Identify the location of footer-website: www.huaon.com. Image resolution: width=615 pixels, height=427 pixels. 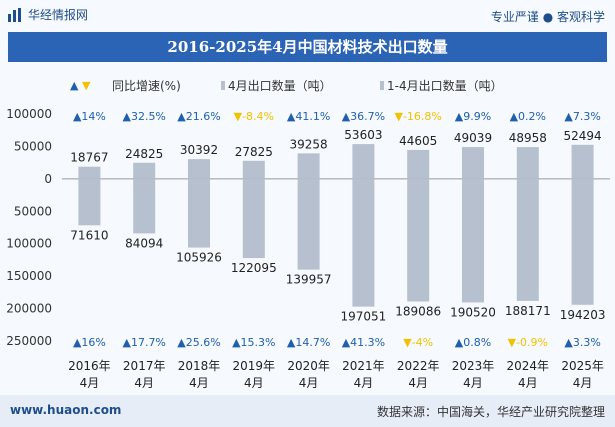
(66, 410).